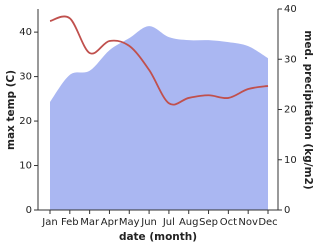 The image size is (320, 247). I want to click on x-tick-label: Dec, so click(267, 222).